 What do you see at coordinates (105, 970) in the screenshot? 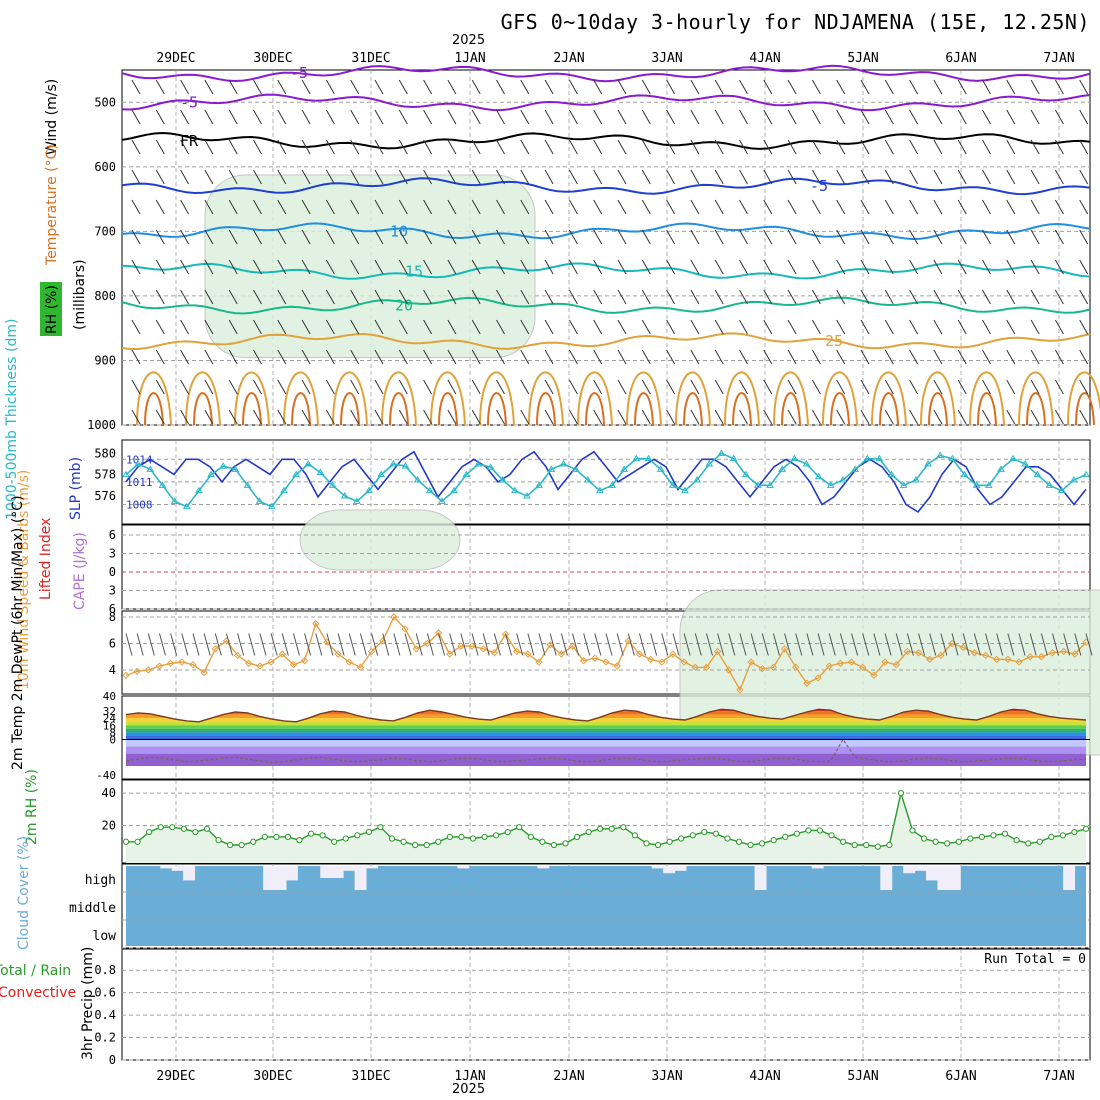
I see `precip-tick-label: 0.8` at bounding box center [105, 970].